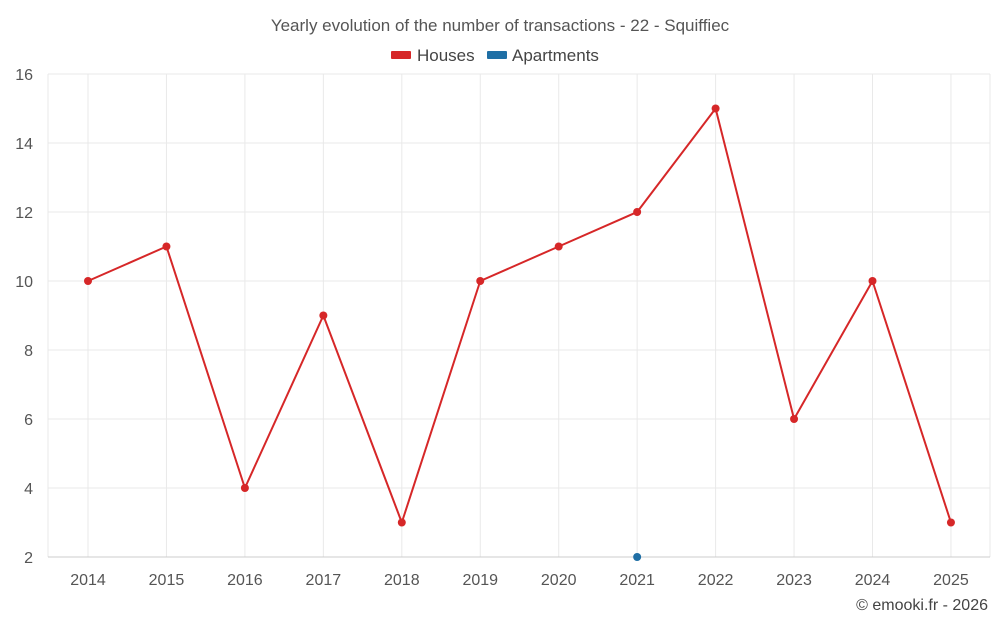  What do you see at coordinates (951, 580) in the screenshot?
I see `x-tick-label: 2025` at bounding box center [951, 580].